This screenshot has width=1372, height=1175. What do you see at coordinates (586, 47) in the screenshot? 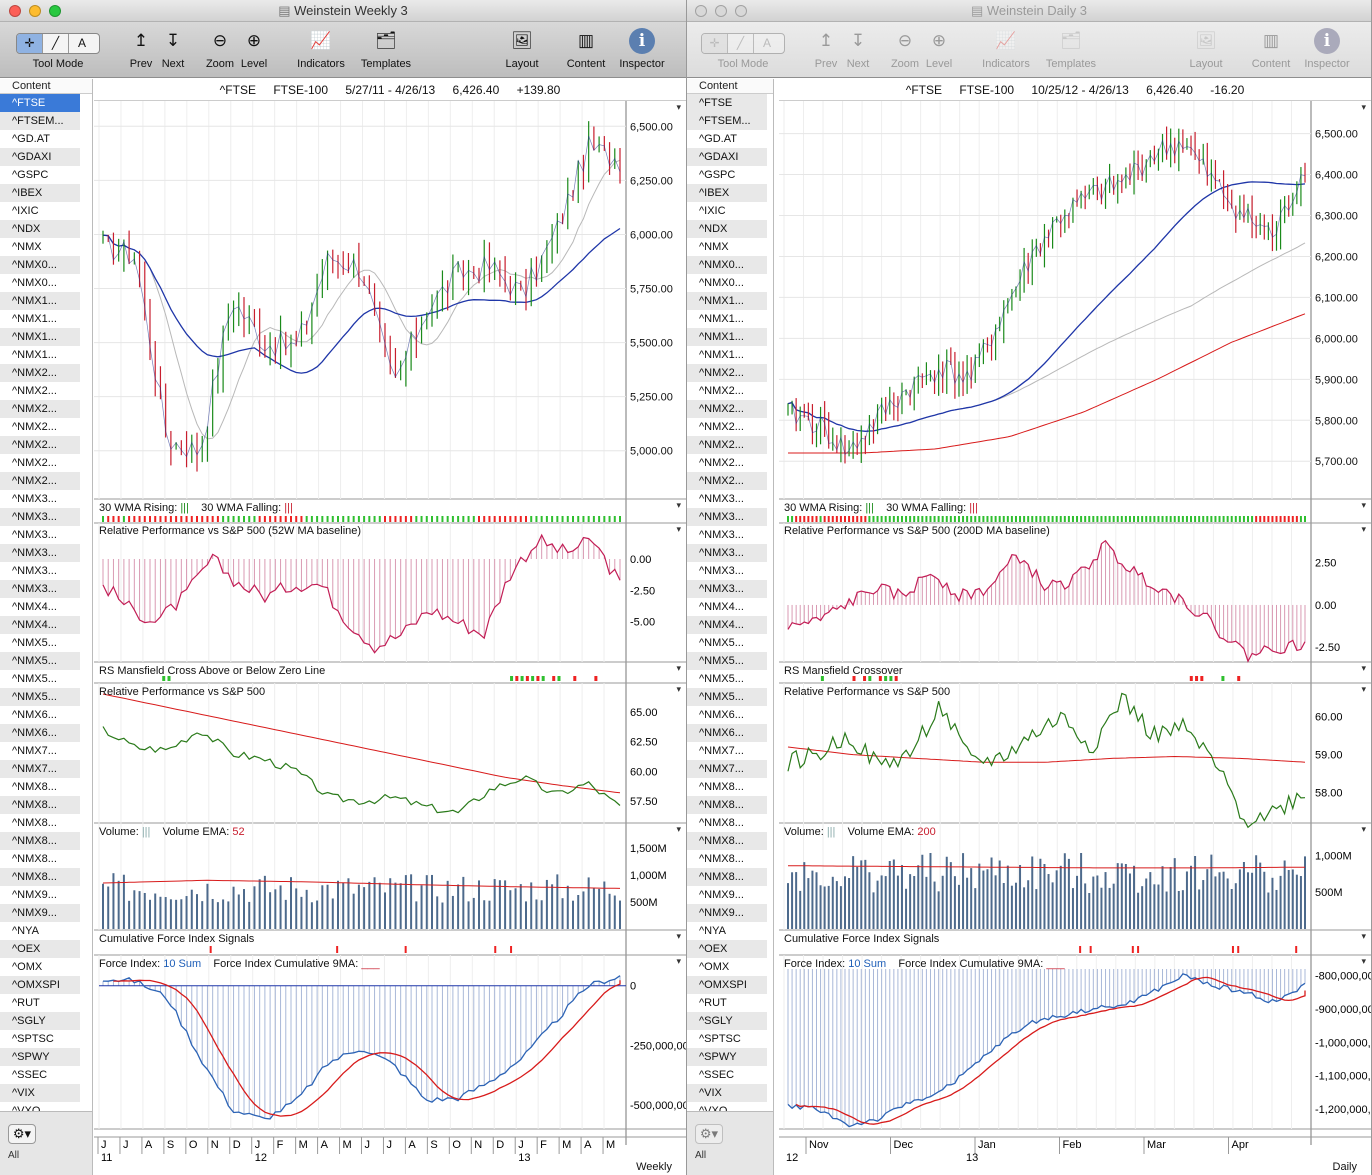
I see `content-button: ▥ Content` at bounding box center [586, 47].